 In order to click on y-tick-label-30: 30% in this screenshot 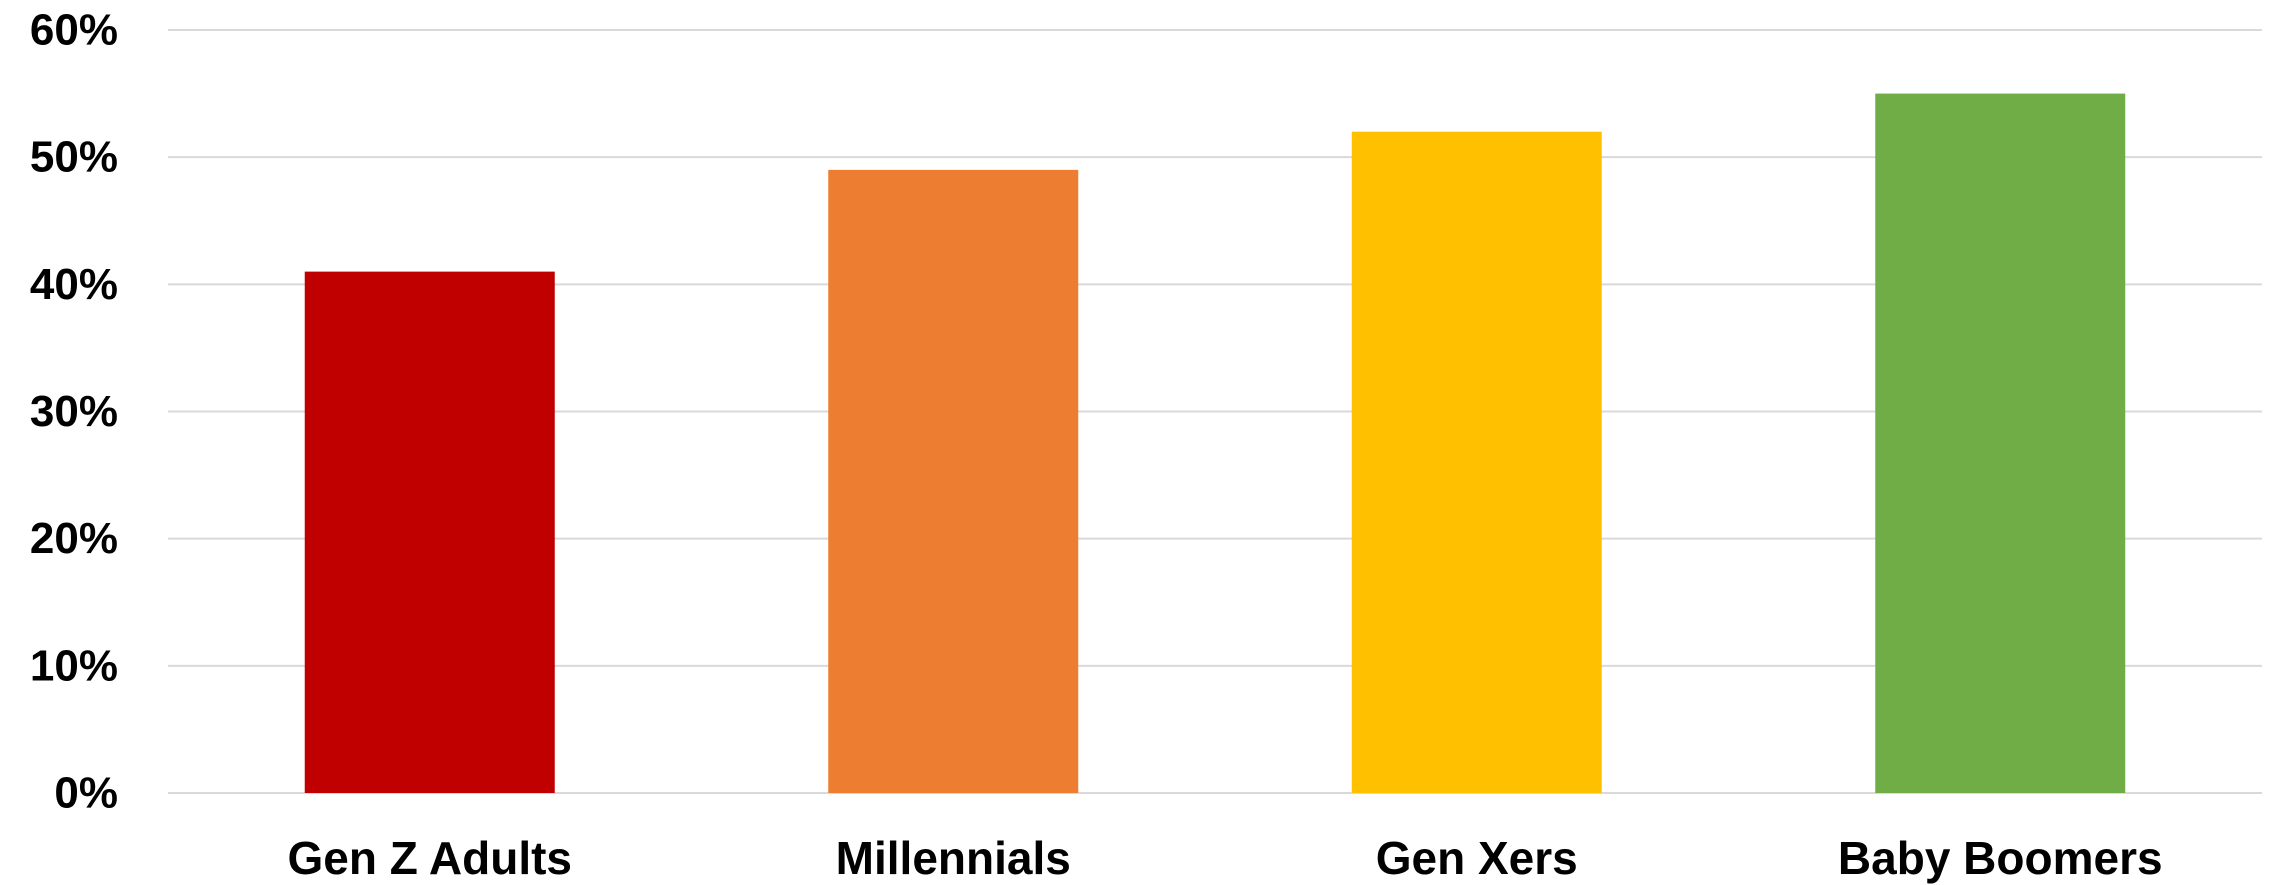, I will do `click(74, 411)`.